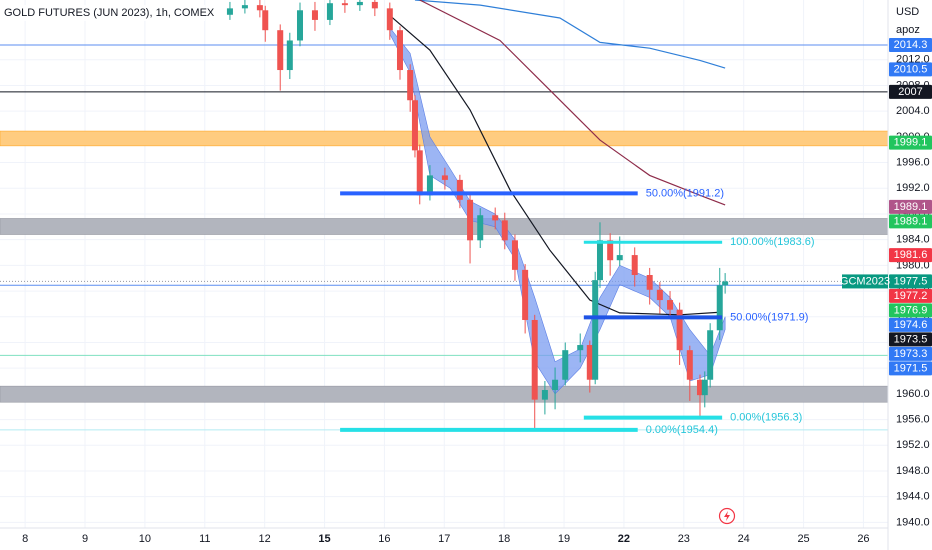  I want to click on x-tick-label: 18, so click(504, 539).